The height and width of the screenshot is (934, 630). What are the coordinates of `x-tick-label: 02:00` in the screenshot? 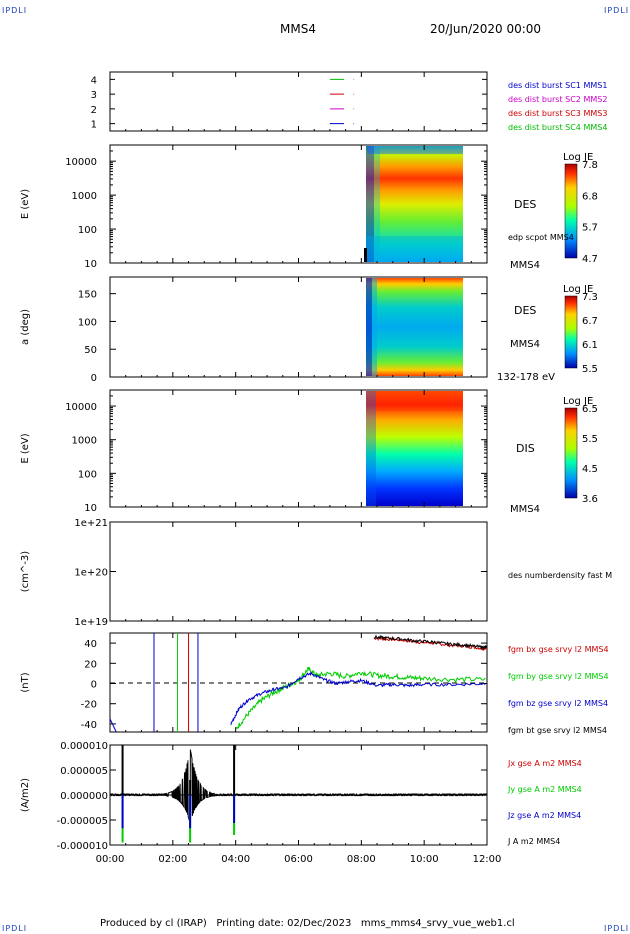 It's located at (172, 859).